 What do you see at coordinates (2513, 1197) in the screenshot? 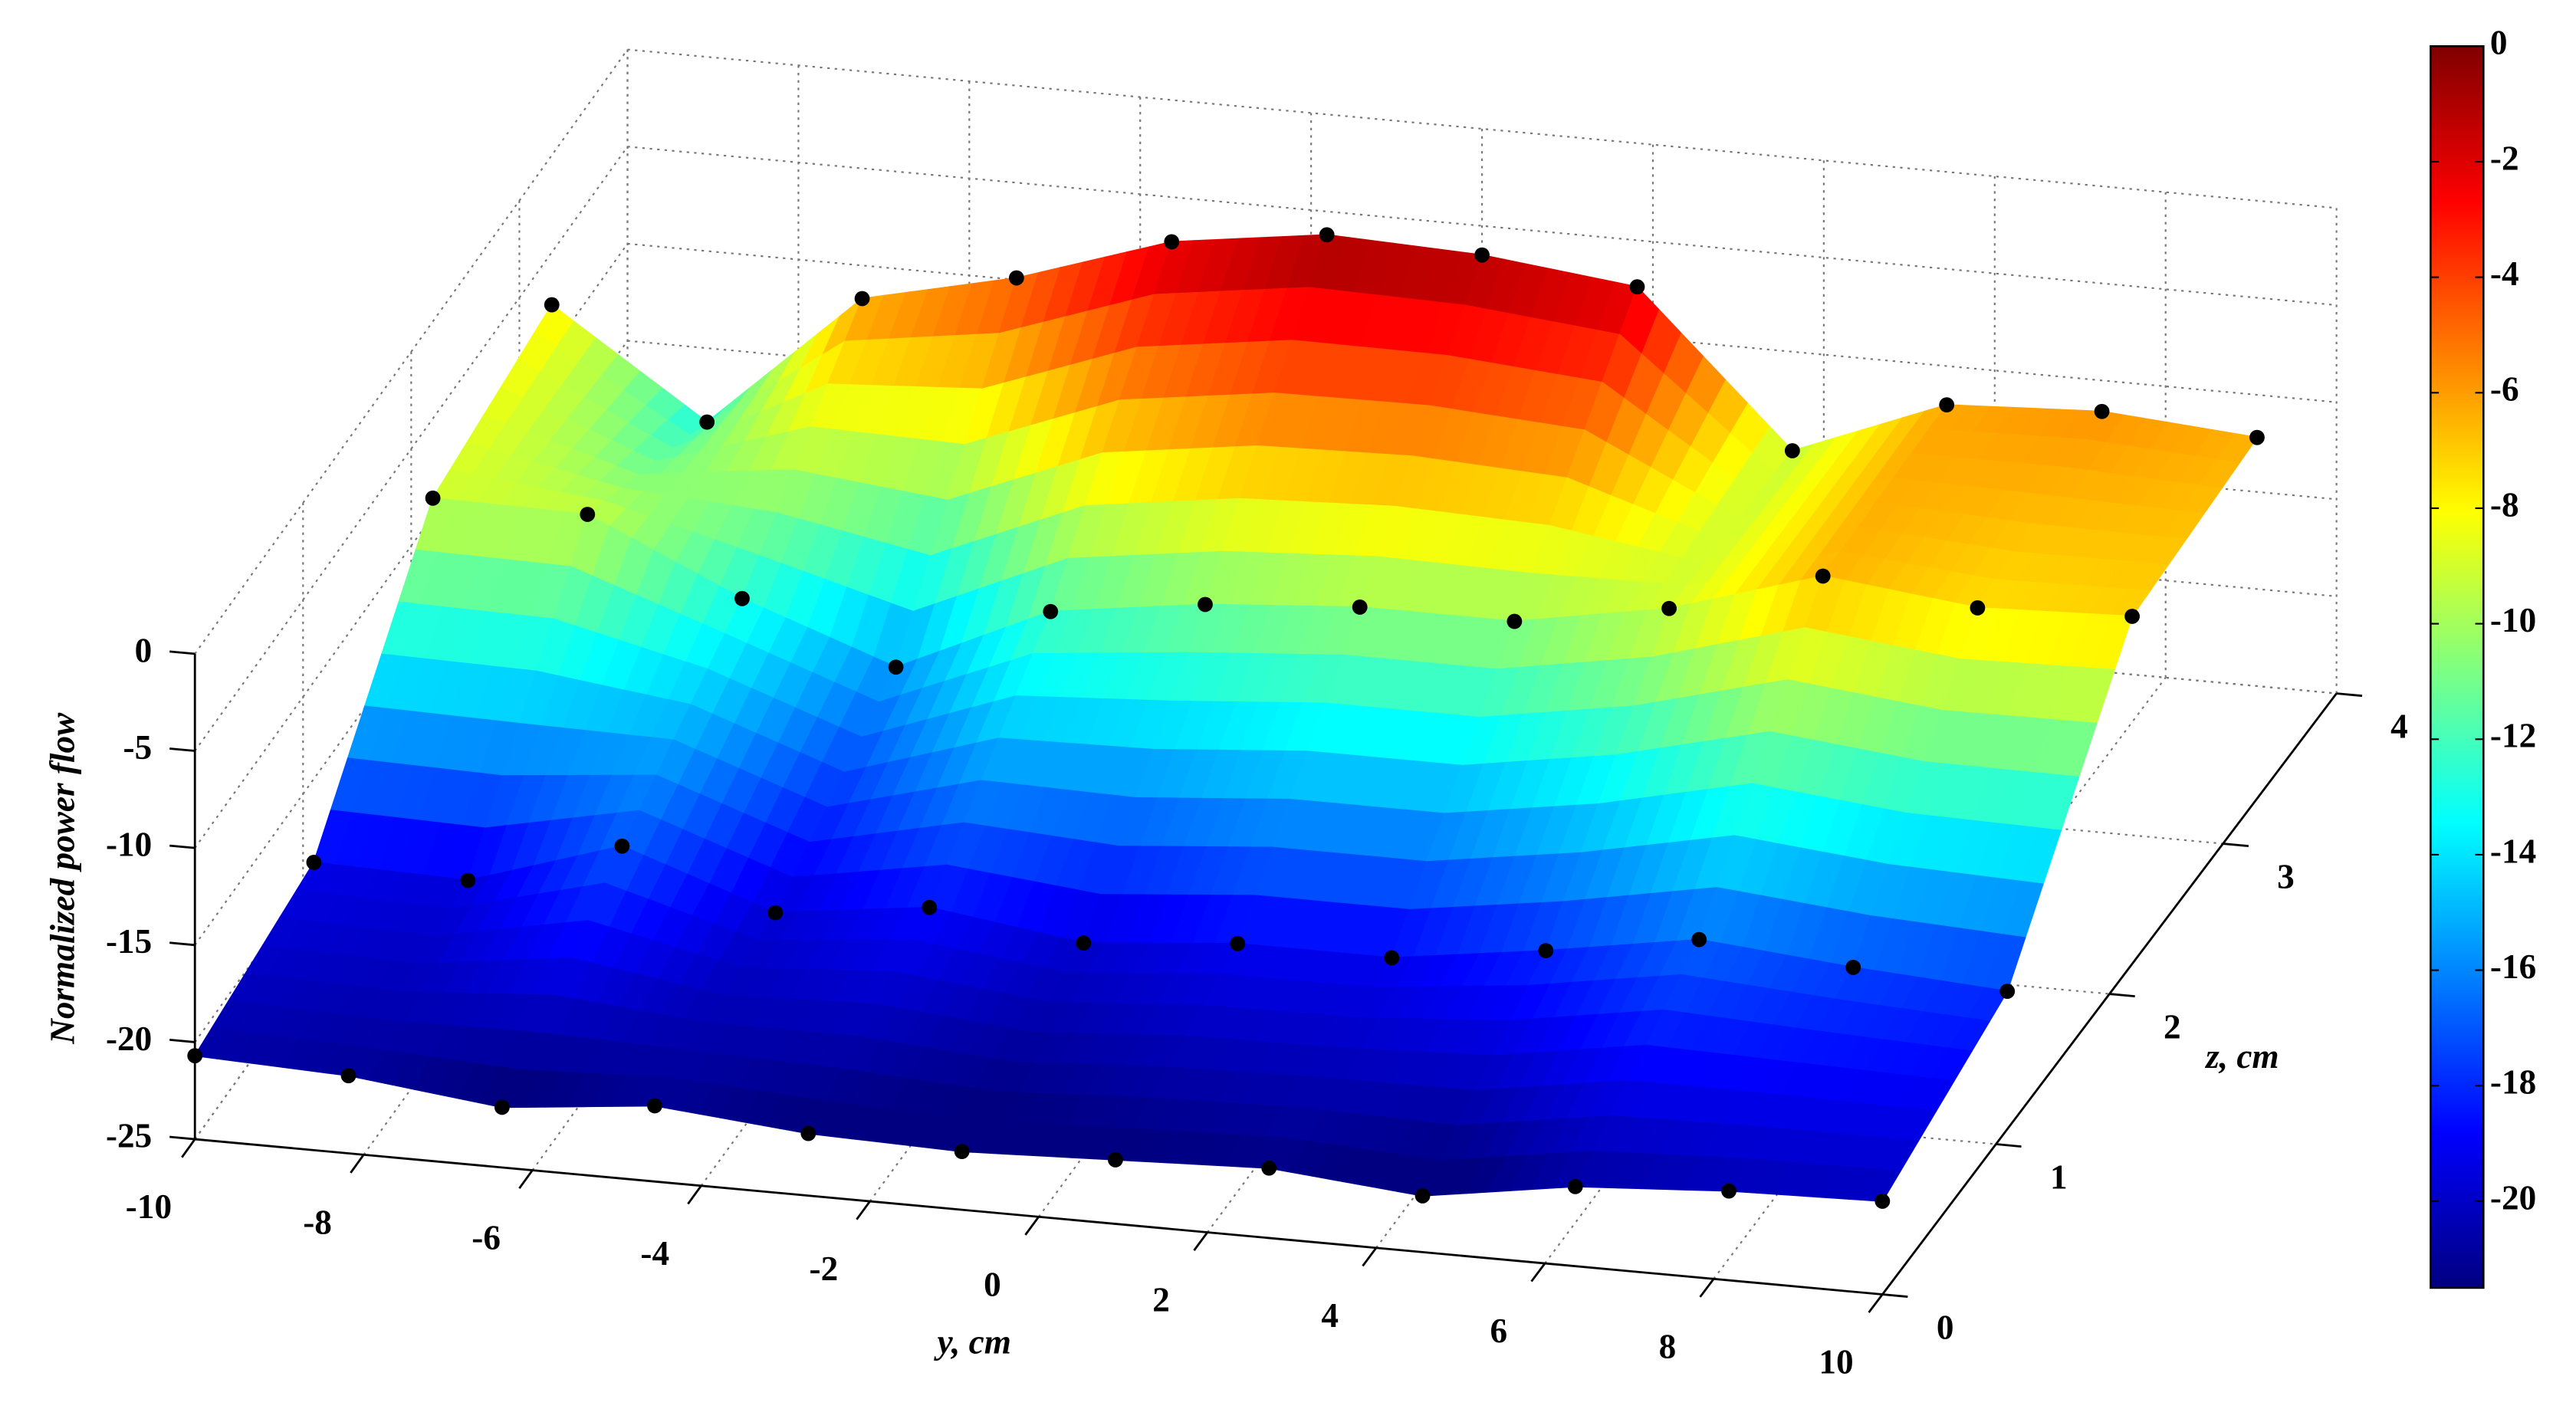
I see `colorbar-tick-label: -20` at bounding box center [2513, 1197].